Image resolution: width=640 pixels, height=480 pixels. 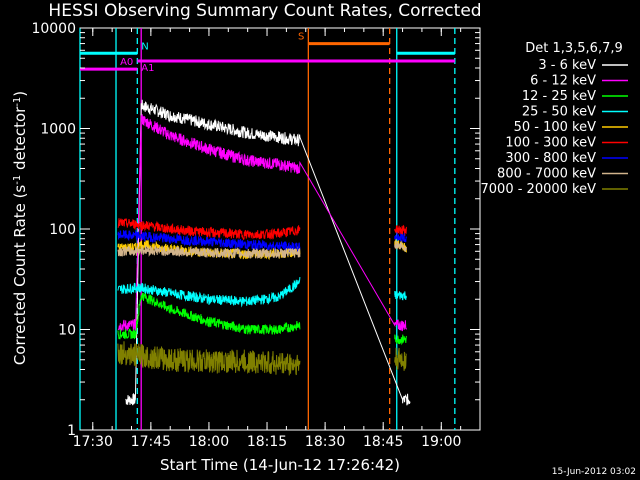 What do you see at coordinates (126, 62) in the screenshot?
I see `bar-label-a0: A0` at bounding box center [126, 62].